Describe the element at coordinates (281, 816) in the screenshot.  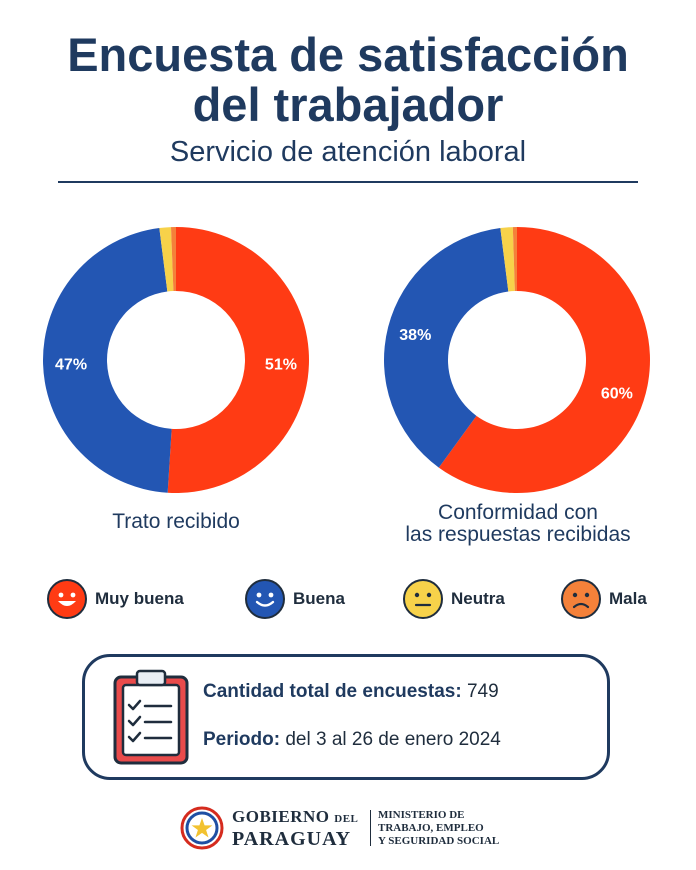
I see `gob-line-1: GOBIERNO` at that location.